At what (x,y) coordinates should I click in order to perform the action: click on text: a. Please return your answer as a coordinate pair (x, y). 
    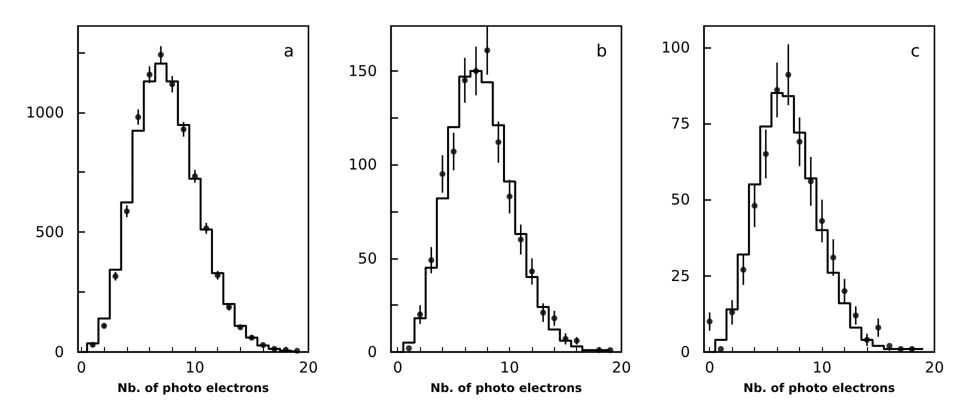
    Looking at the image, I should click on (289, 52).